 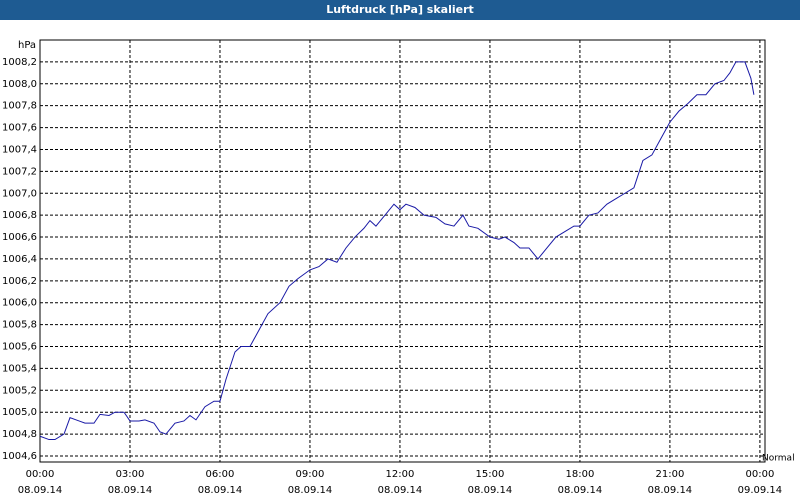 What do you see at coordinates (490, 474) in the screenshot?
I see `x-tick-label: 15:00` at bounding box center [490, 474].